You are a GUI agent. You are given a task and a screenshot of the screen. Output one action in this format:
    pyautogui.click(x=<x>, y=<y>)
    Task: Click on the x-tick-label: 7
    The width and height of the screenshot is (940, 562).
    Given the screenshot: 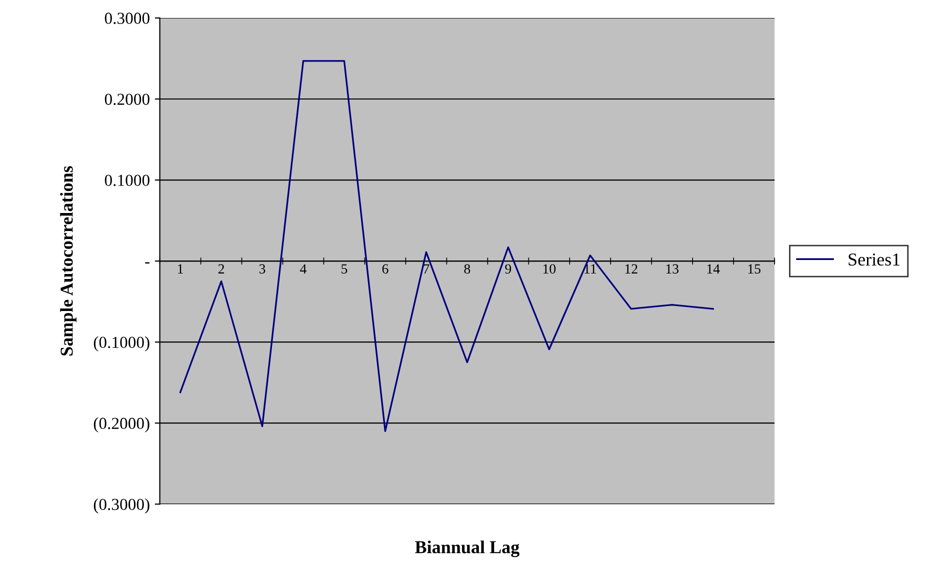 What is the action you would take?
    pyautogui.click(x=427, y=269)
    